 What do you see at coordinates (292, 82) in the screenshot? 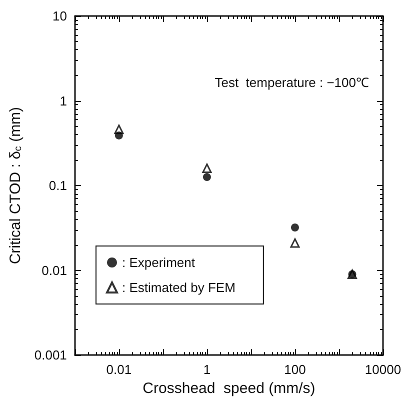
I see `annotation: Test temperature : −100℃` at bounding box center [292, 82].